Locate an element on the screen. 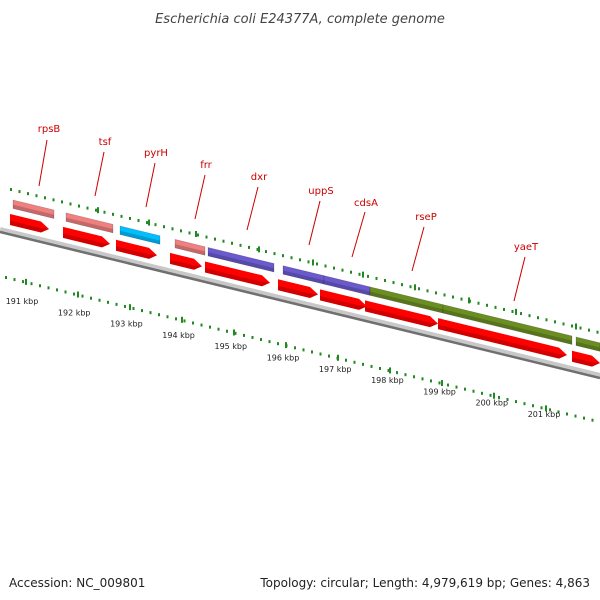 The height and width of the screenshot is (600, 600). gene-label-dxr: dxr is located at coordinates (259, 177).